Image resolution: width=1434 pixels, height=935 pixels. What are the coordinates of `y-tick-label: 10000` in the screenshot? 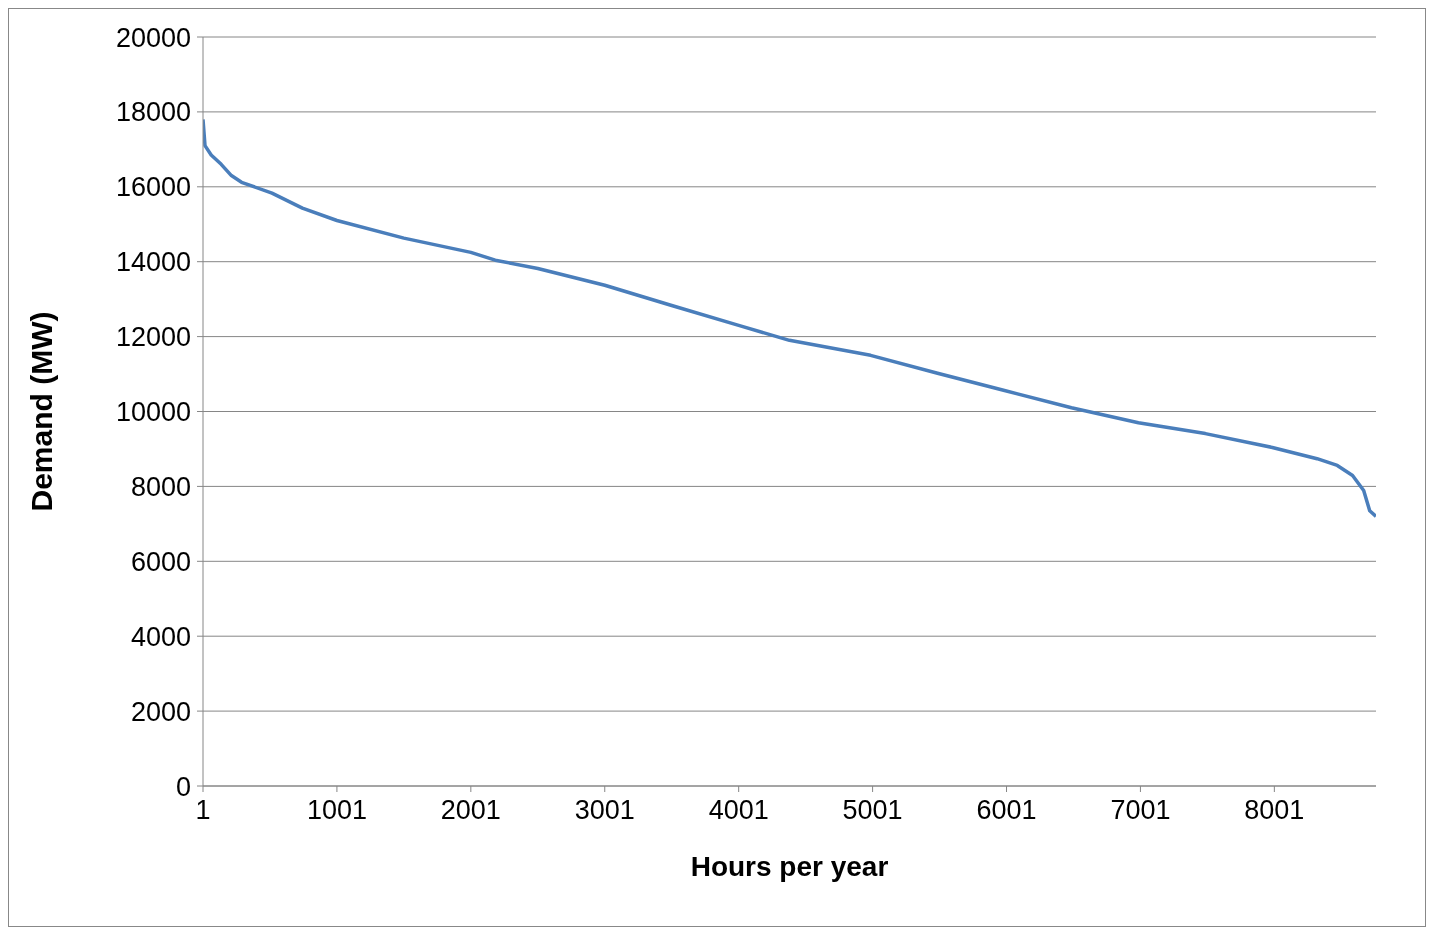 It's located at (153, 412).